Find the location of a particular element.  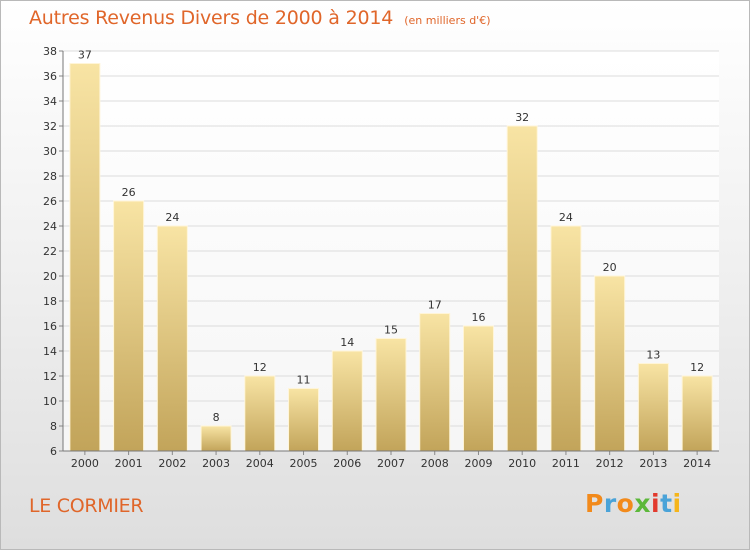

x-tick-label-2000: 2000 is located at coordinates (85, 463).